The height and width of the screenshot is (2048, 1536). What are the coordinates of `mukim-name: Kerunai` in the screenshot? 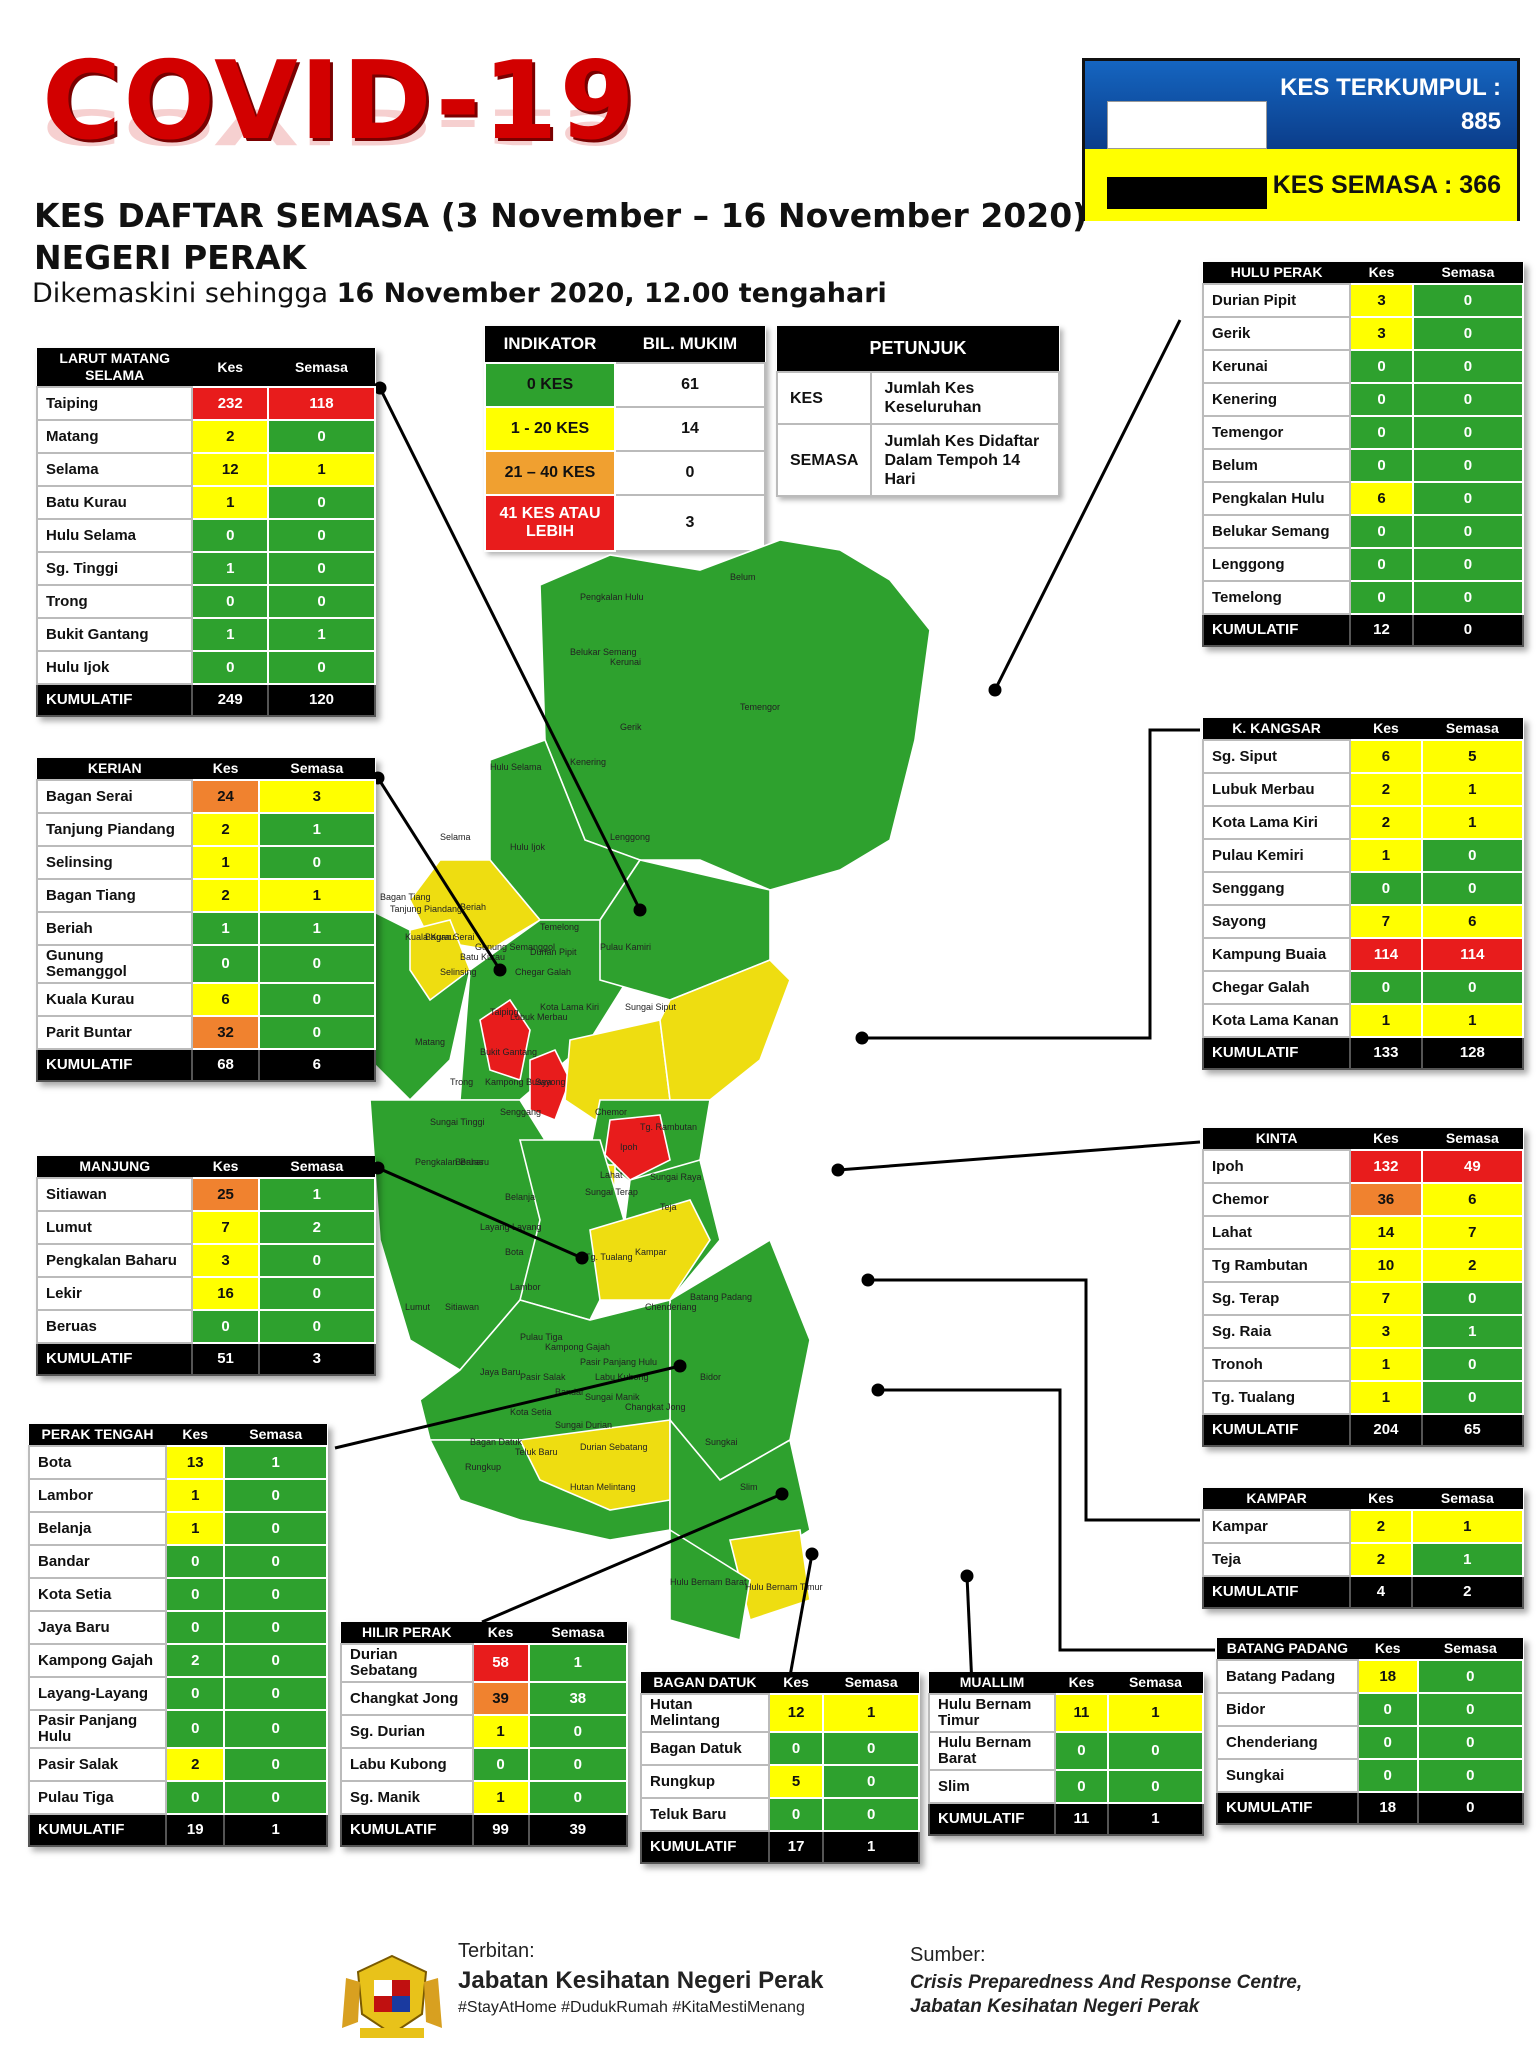 It's located at (1276, 366).